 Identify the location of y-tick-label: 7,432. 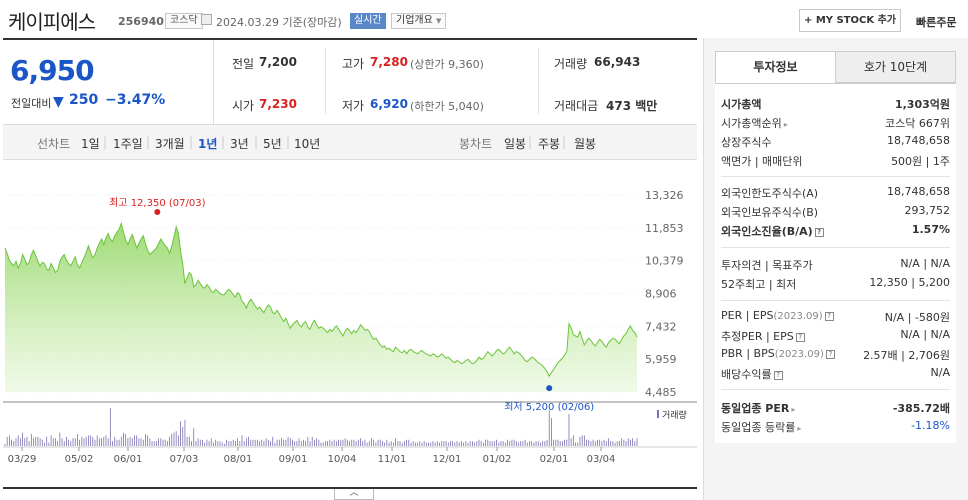
(661, 326).